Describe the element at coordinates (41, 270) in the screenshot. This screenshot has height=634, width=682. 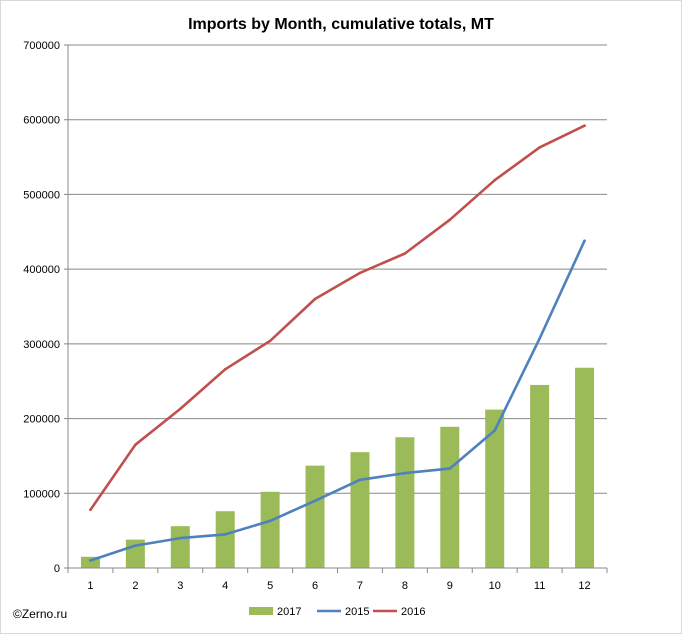
I see `y-tick-label: 400000` at that location.